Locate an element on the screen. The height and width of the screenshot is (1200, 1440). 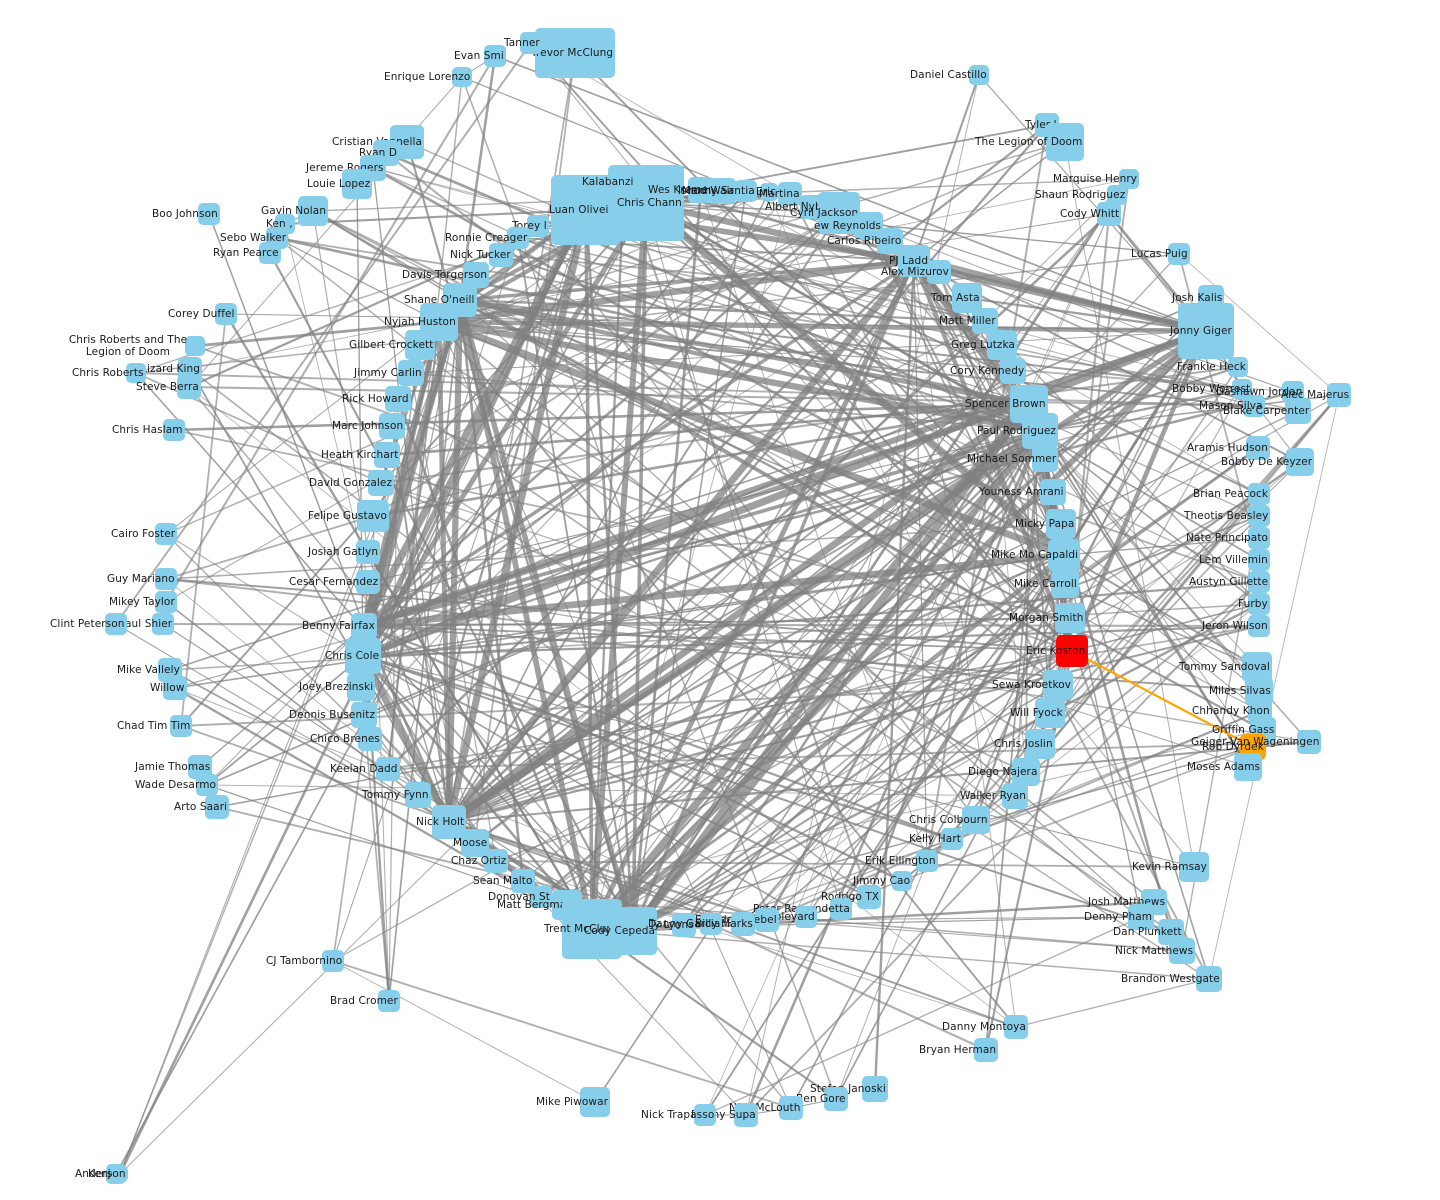
graph-node-cairo-foster is located at coordinates (166, 534).